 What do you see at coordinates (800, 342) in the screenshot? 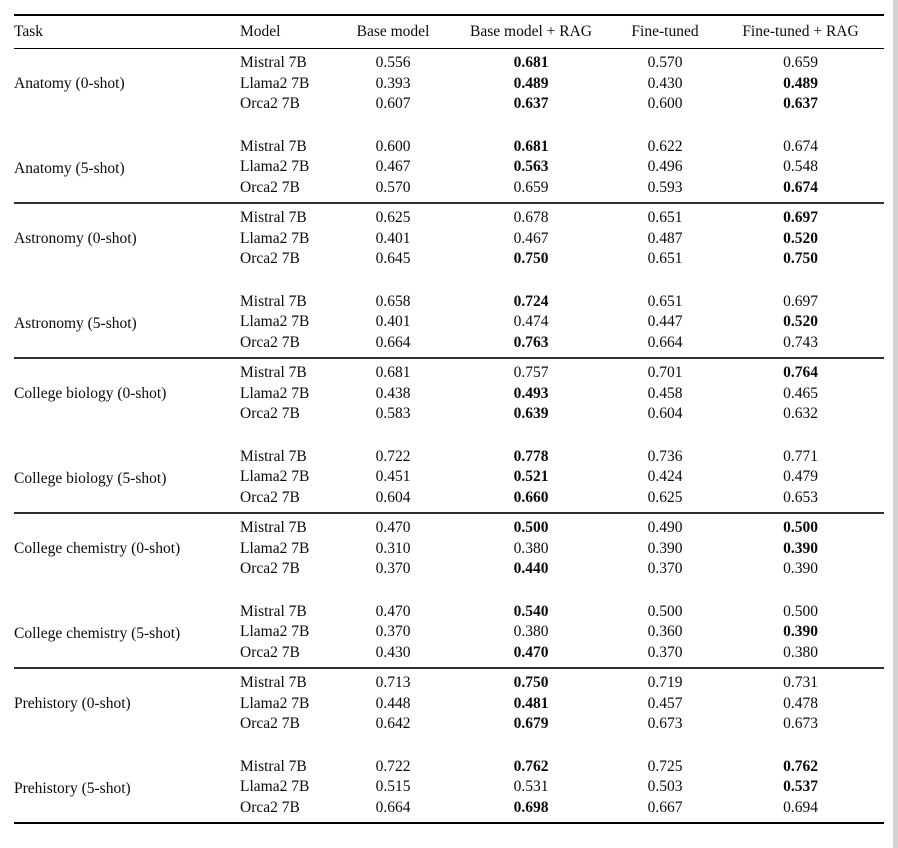
I see `score-cell: 0.743` at bounding box center [800, 342].